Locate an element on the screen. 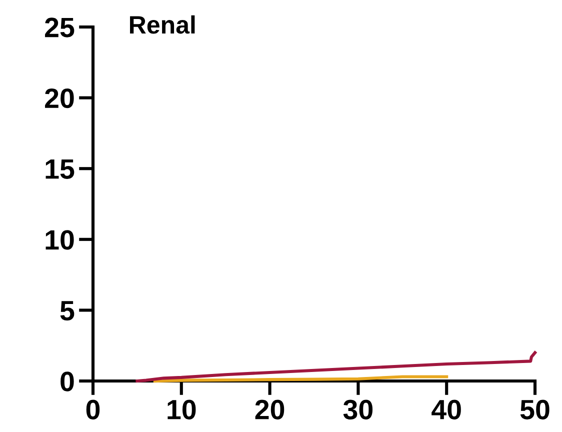  chart-title: Renal is located at coordinates (162, 24).